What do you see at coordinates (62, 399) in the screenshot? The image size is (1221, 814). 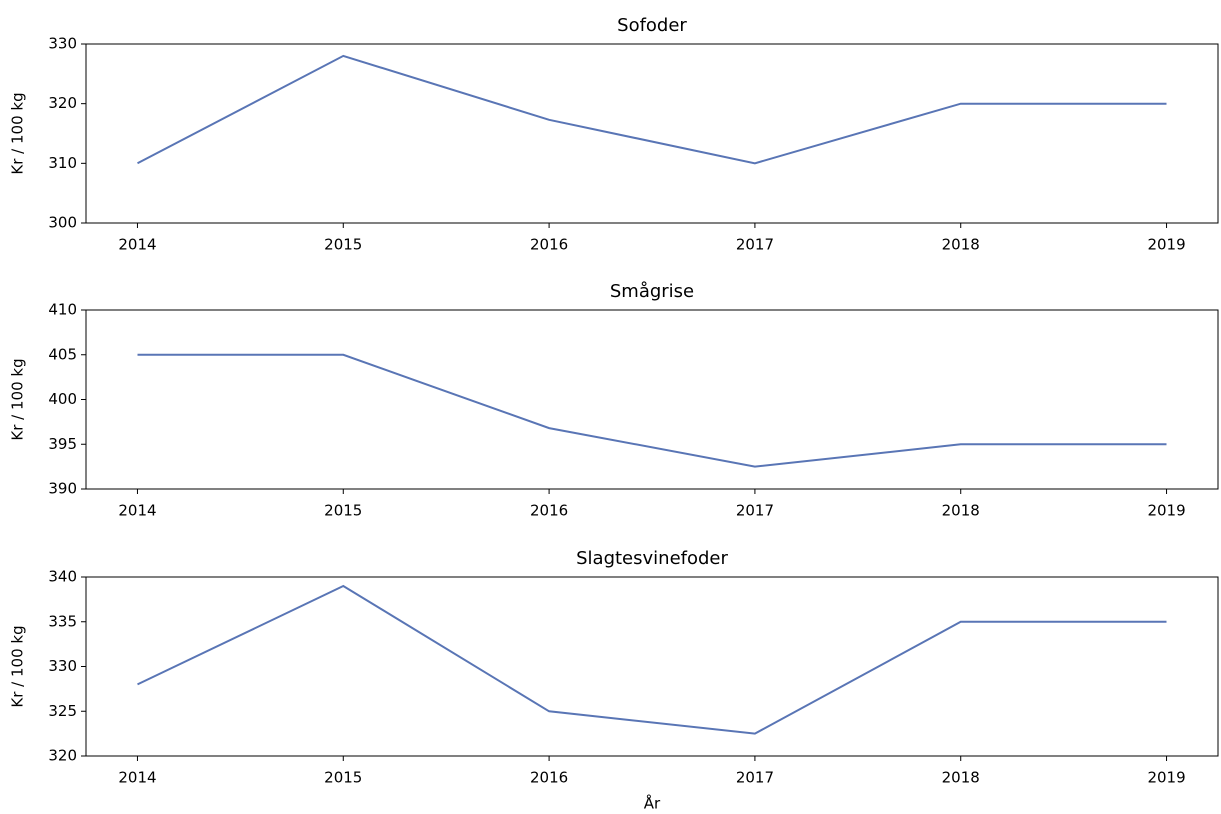 I see `y-tick-label: 400` at bounding box center [62, 399].